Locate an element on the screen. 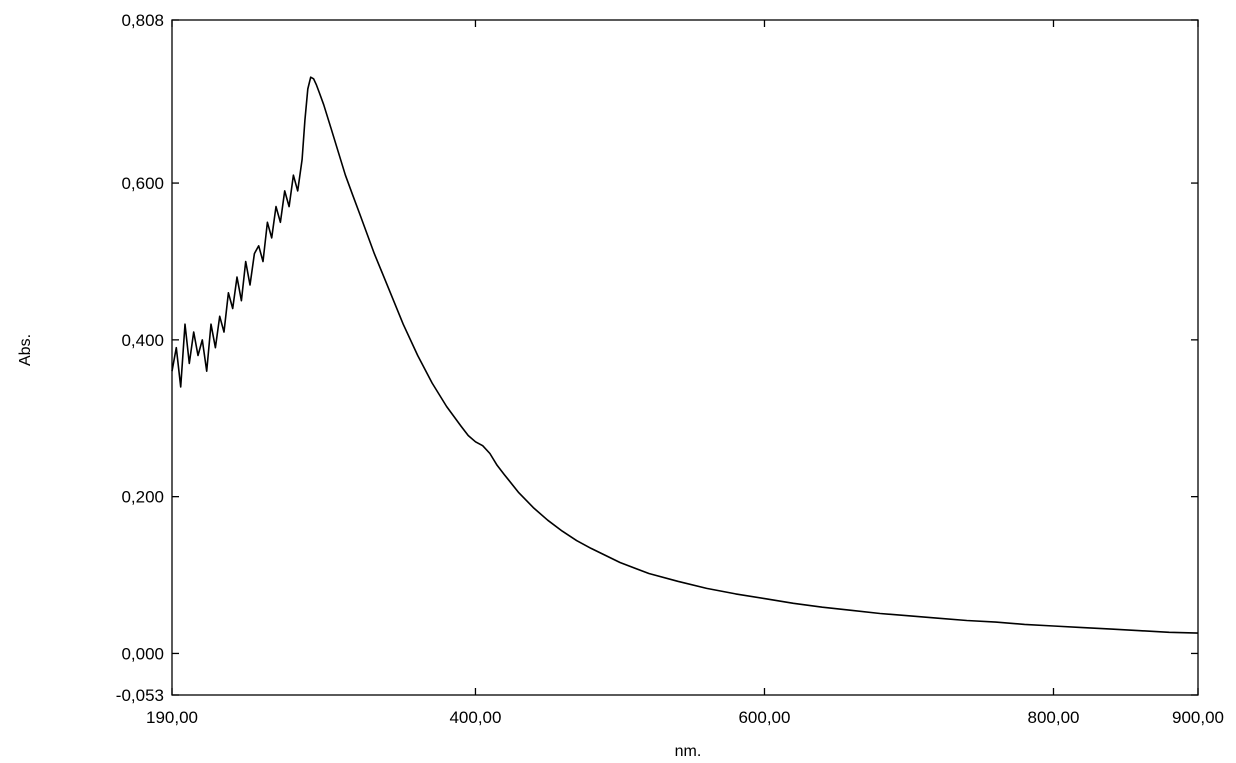 The height and width of the screenshot is (763, 1236). x-tick-label: 900,00 is located at coordinates (1198, 717).